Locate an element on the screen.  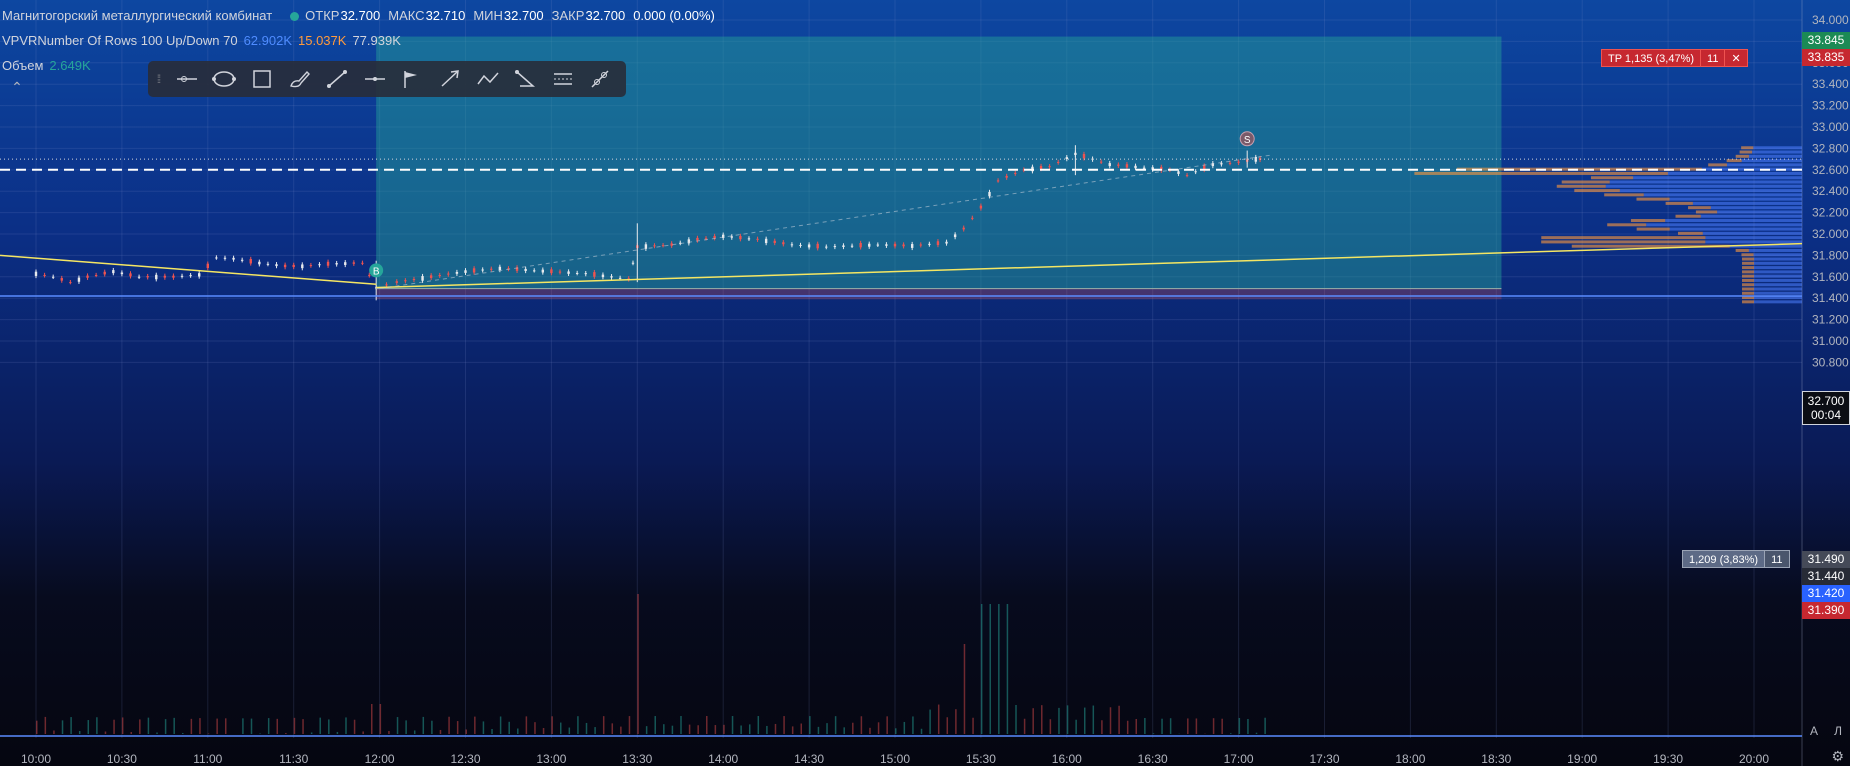
trend-line-down is located at coordinates (188, 270).